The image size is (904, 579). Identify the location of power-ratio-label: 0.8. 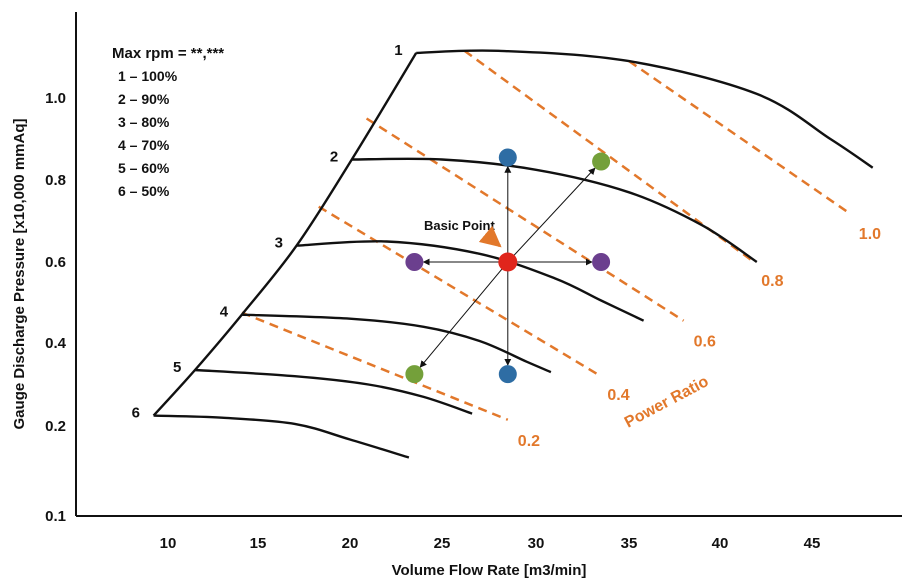
(772, 281).